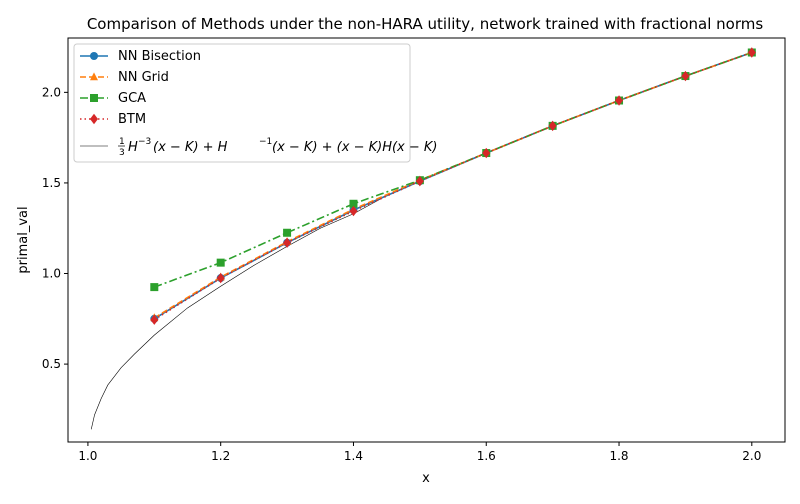 The image size is (800, 504). What do you see at coordinates (355, 147) in the screenshot?
I see `legend-expr-tail: (x − K) + (x − K)H(x − K)` at bounding box center [355, 147].